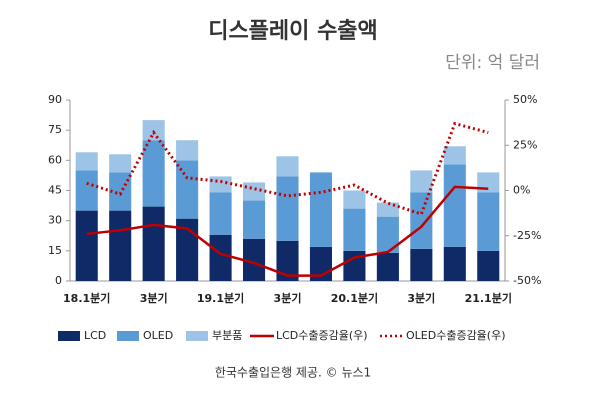 Image resolution: width=607 pixels, height=401 pixels. I want to click on legend-label: 부분품, so click(227, 335).